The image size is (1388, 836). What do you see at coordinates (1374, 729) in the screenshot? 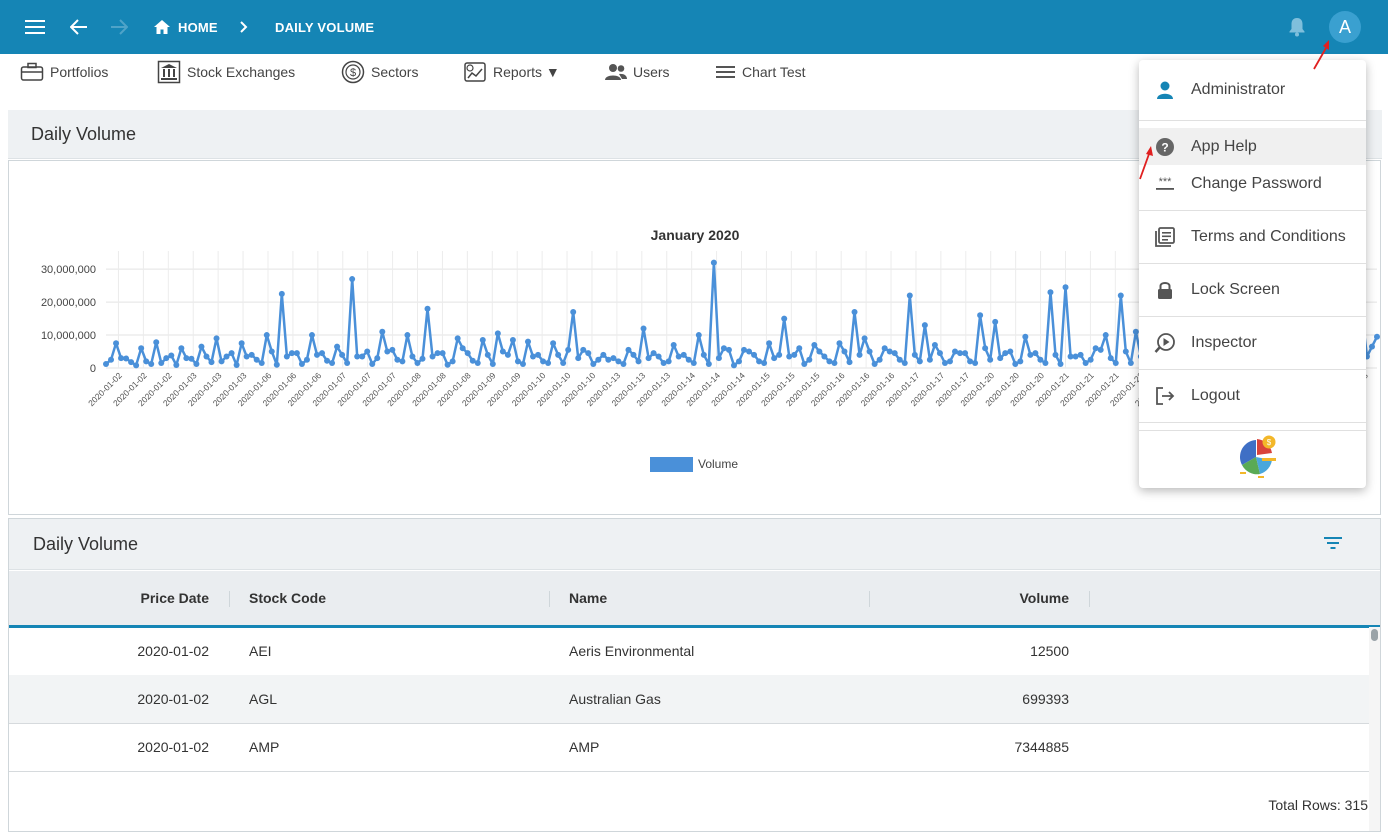
I see `grid-scrollbar` at bounding box center [1374, 729].